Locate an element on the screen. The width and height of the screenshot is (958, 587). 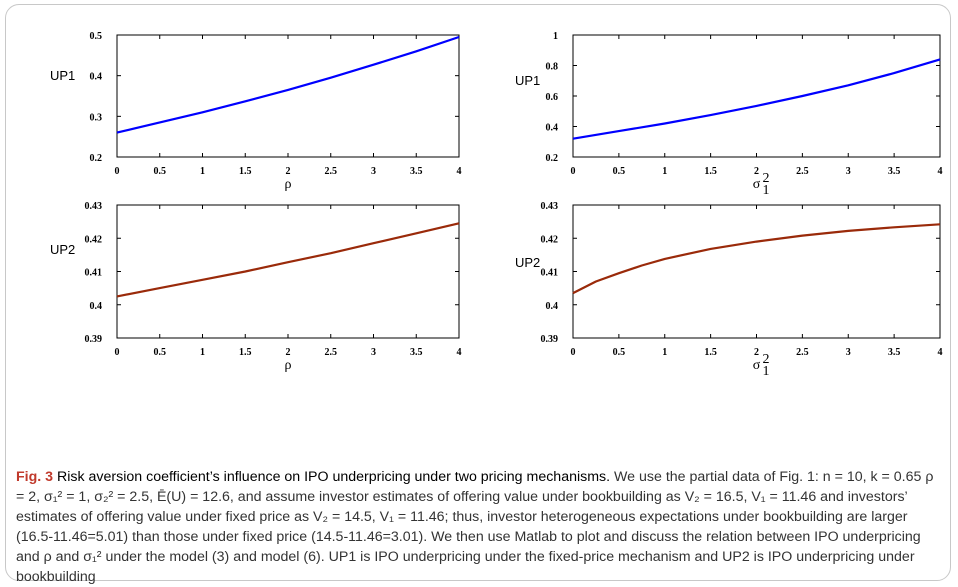
chart-panel-1: 0 0.5 1 1.5 2 2.5 3 3.5 4 0.2 0.3 0.4 0.5 UP1 ρ is located at coordinates (256, 111).